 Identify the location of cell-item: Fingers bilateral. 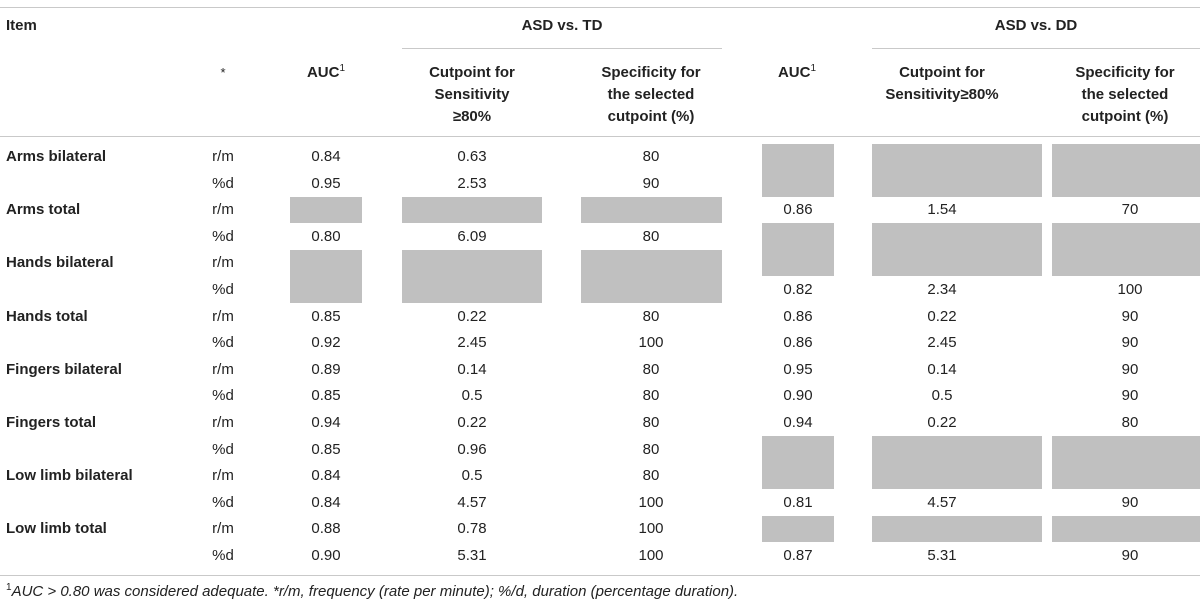
(64, 369).